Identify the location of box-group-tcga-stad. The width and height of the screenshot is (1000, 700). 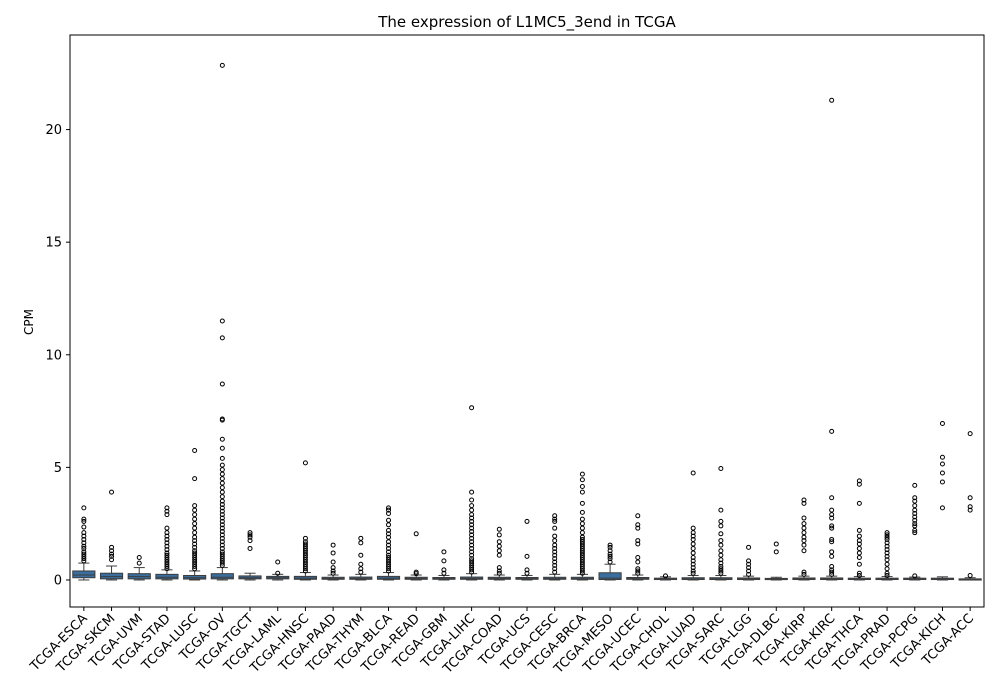
(167, 543).